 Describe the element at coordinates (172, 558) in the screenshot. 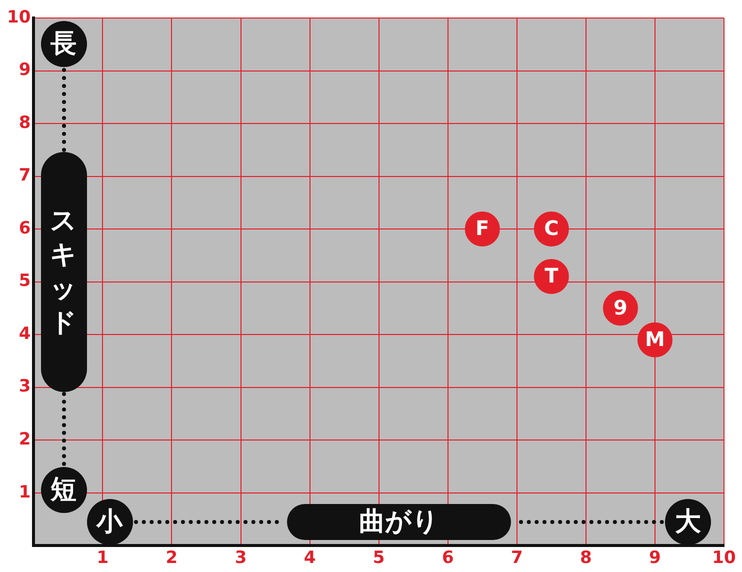

I see `x-tick-label: 2` at that location.